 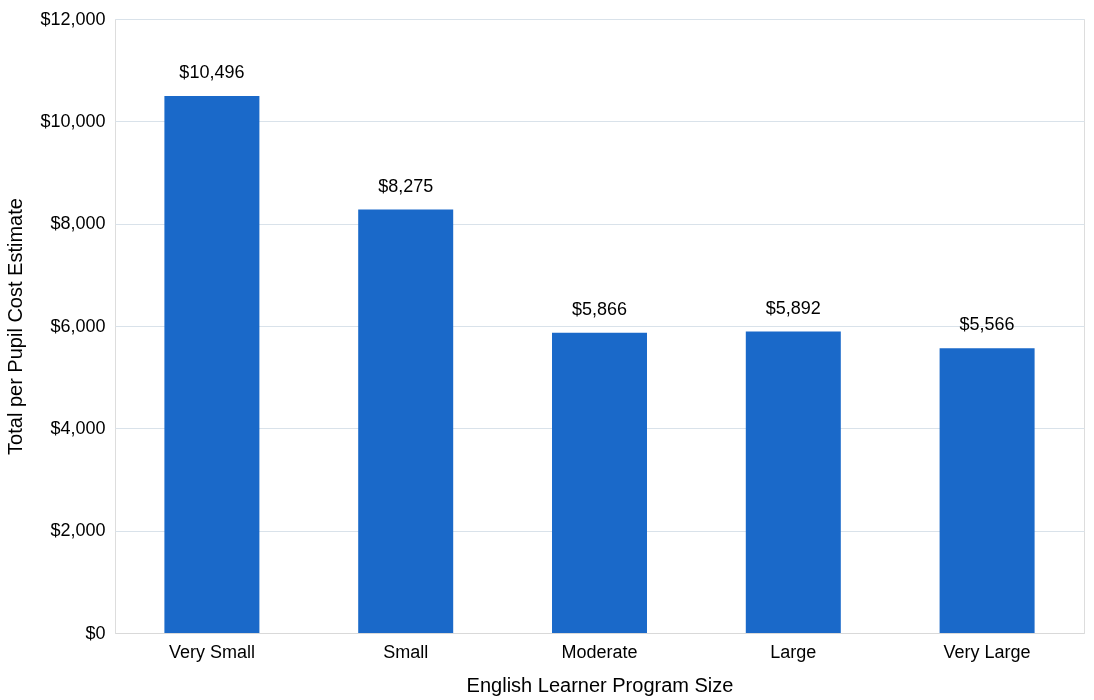 What do you see at coordinates (600, 684) in the screenshot?
I see `x-axis-title: English Learner Program Size` at bounding box center [600, 684].